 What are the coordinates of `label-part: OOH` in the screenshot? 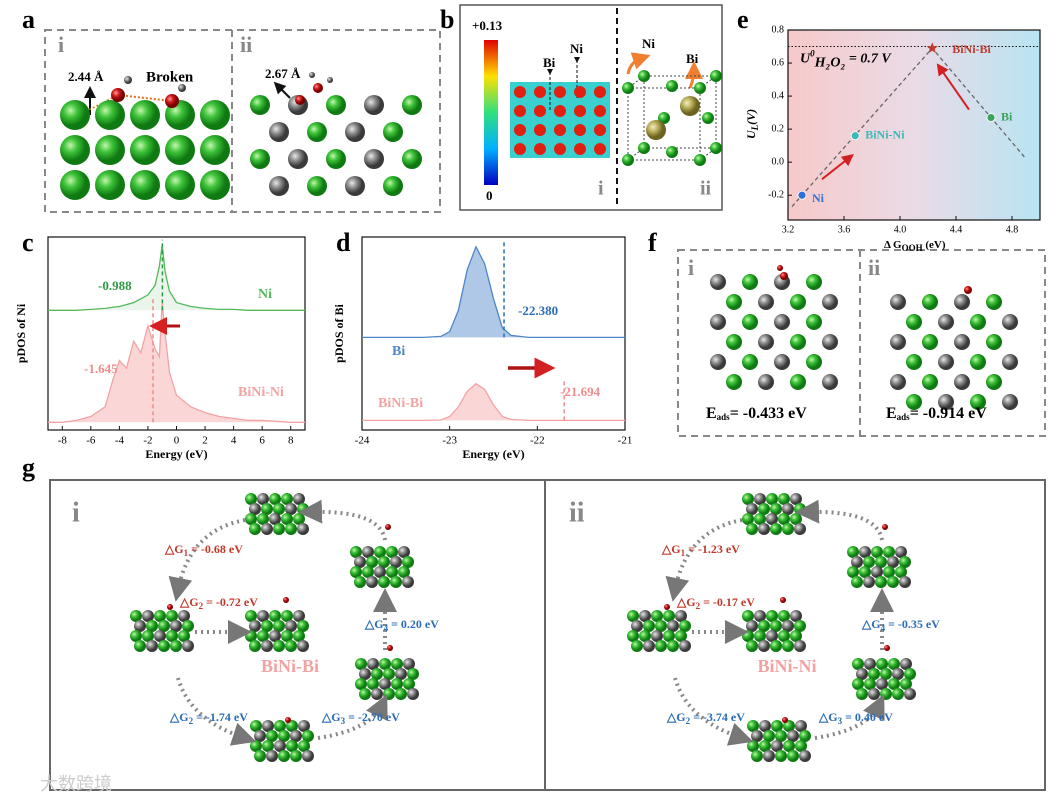 It's located at (912, 248).